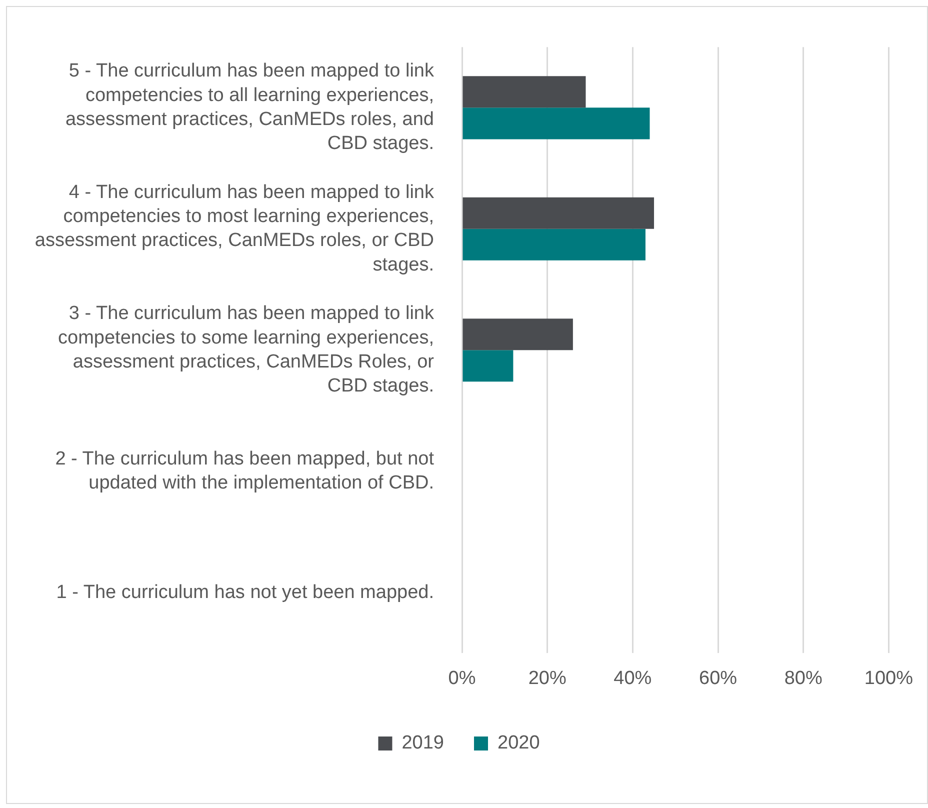 The width and height of the screenshot is (928, 808). I want to click on legend-label: 2020, so click(519, 743).